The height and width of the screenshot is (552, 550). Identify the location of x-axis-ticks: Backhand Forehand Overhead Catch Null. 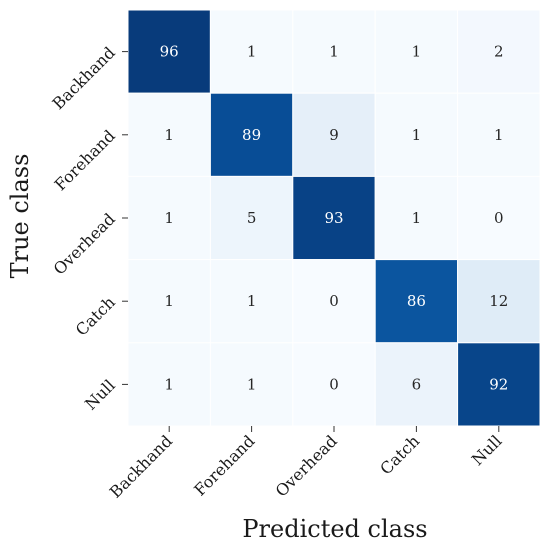
(306, 464).